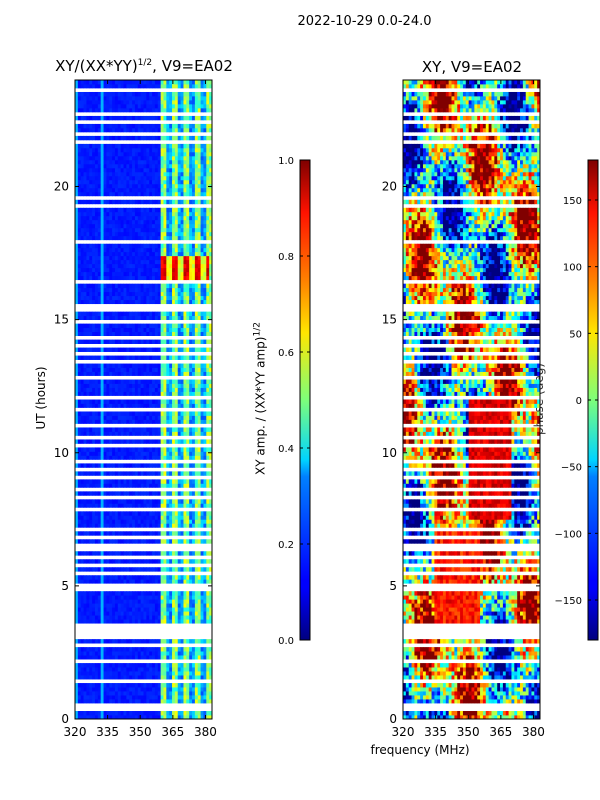 This screenshot has width=600, height=800. I want to click on colorbar-tick-label: 0.6, so click(286, 353).